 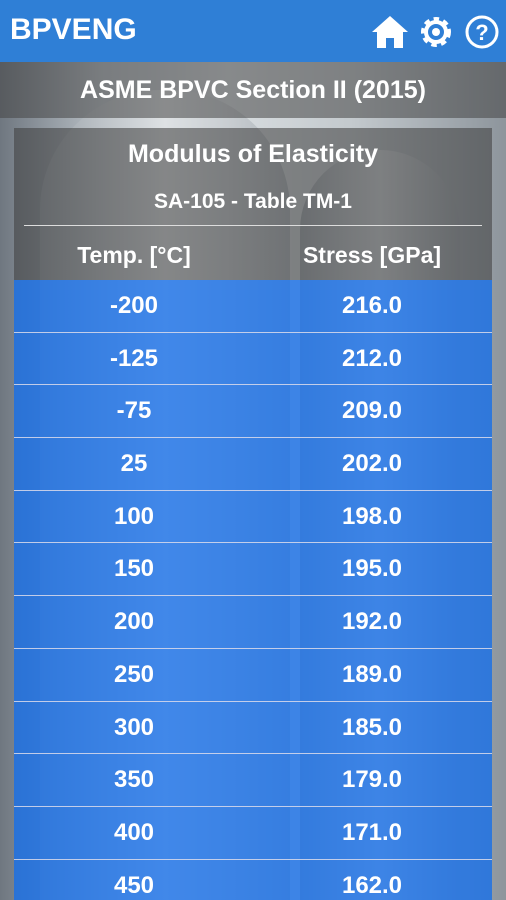 I want to click on column-header: Temp. [°C], so click(x=134, y=255).